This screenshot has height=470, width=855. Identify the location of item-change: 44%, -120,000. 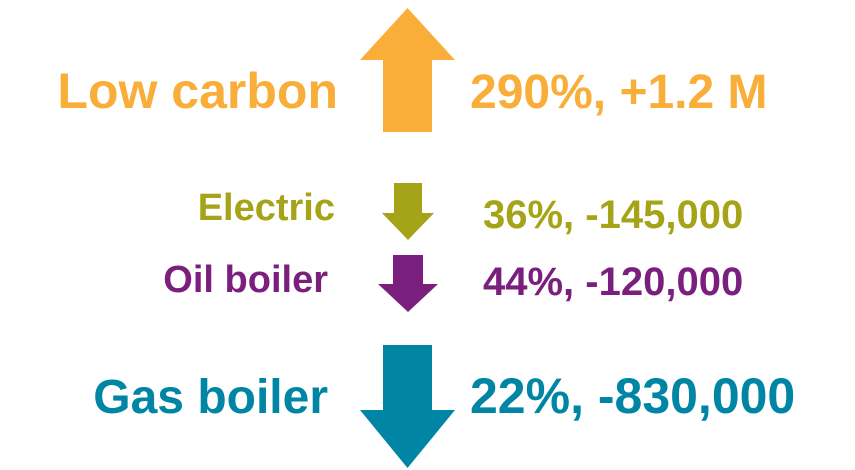
(613, 282).